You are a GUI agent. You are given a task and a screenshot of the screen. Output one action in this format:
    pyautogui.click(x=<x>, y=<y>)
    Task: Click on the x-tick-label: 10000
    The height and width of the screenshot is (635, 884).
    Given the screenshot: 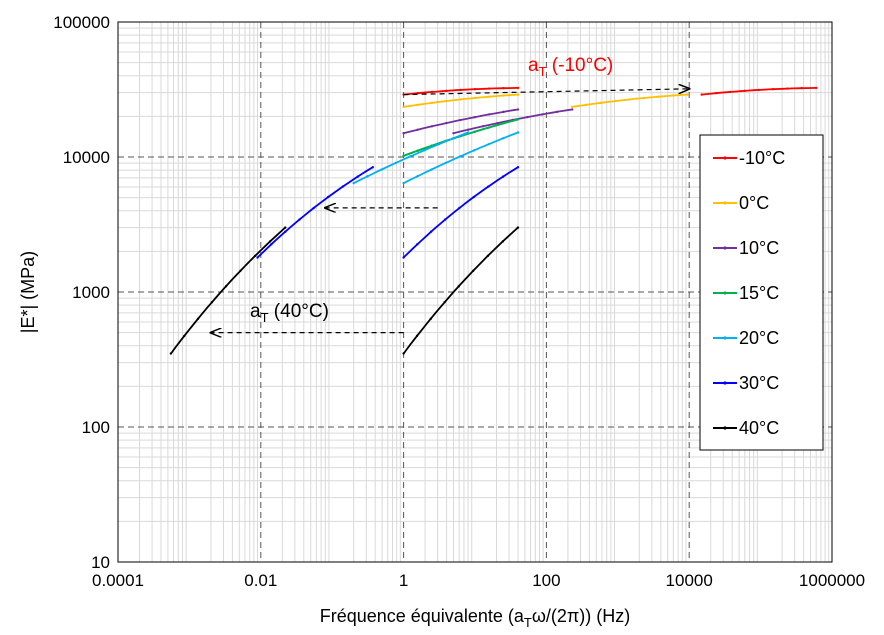 What is the action you would take?
    pyautogui.click(x=689, y=580)
    